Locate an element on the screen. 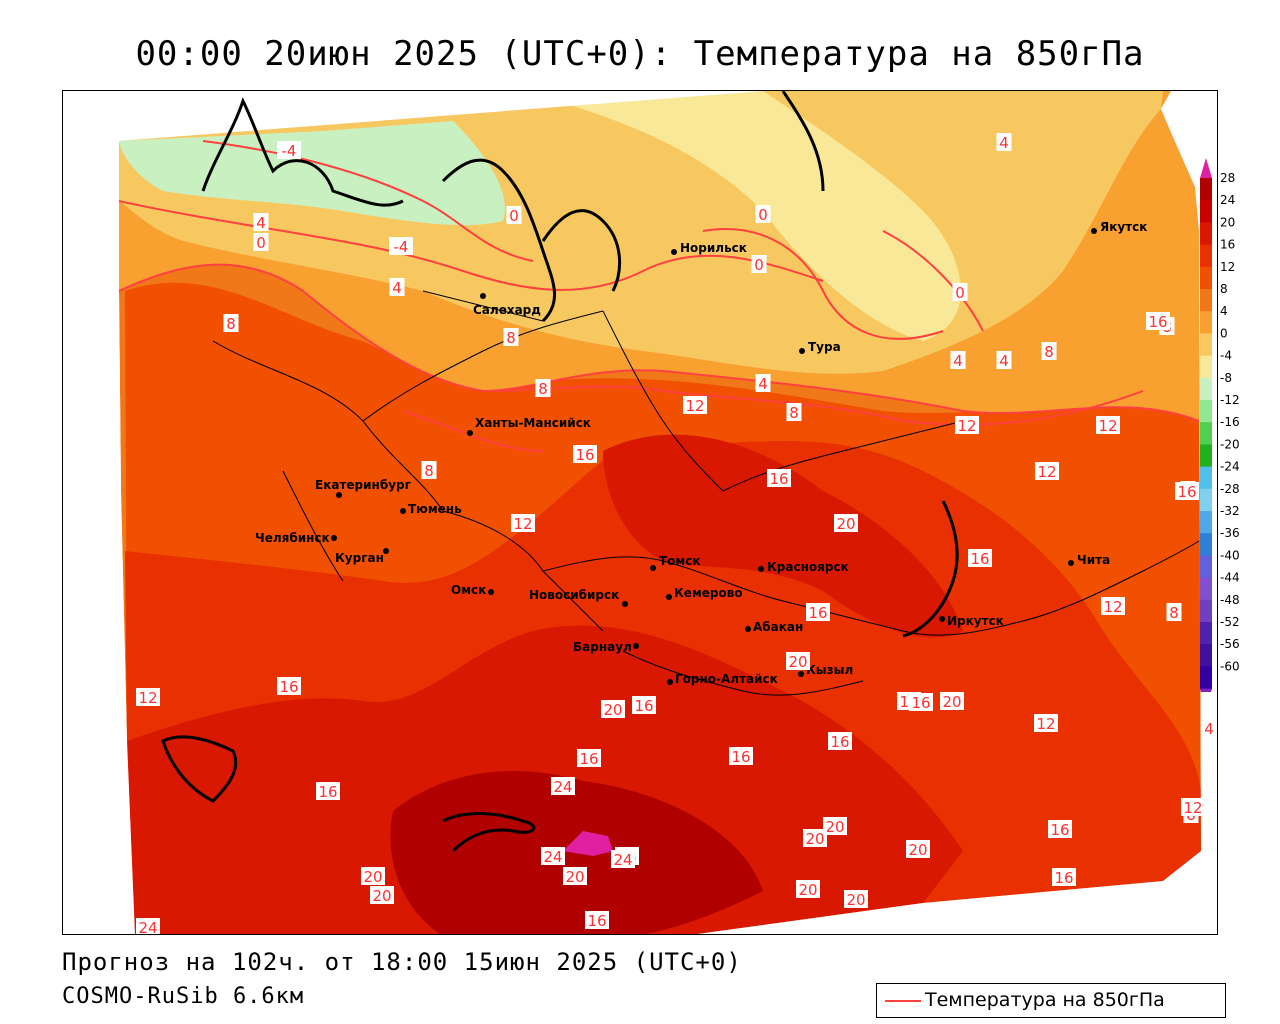 The width and height of the screenshot is (1280, 1024). colorbar-top-arrow is located at coordinates (1206, 168).